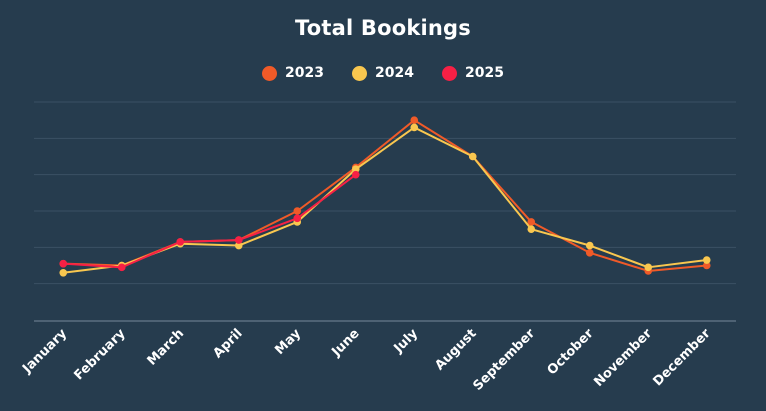 This screenshot has height=411, width=766. I want to click on x-tick-label: August, so click(455, 349).